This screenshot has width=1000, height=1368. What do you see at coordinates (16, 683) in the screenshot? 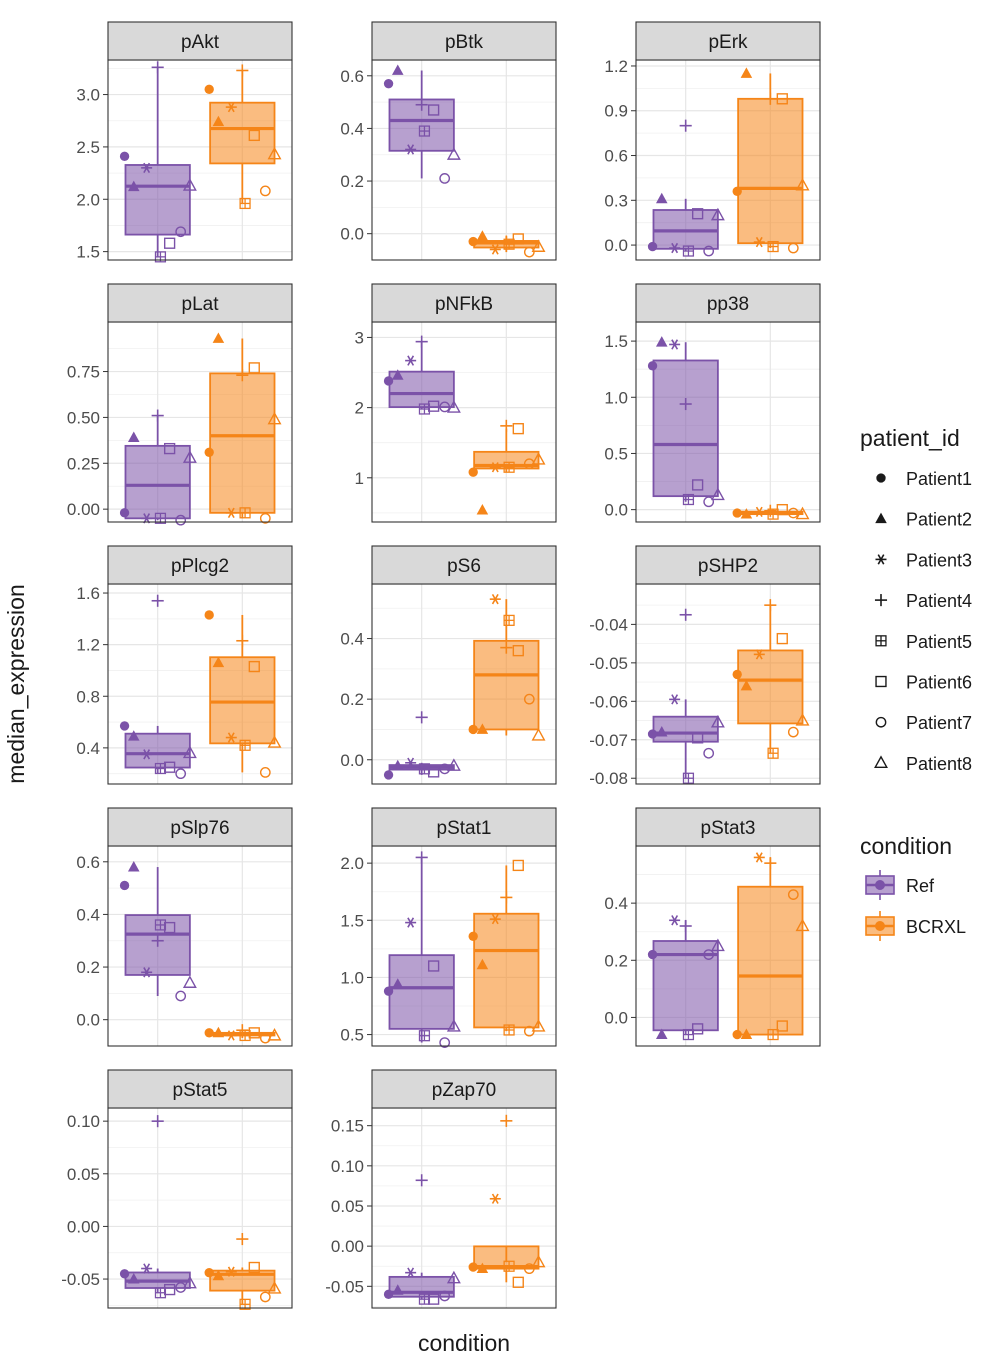
I see `y-axis-title: median_expression` at bounding box center [16, 683].